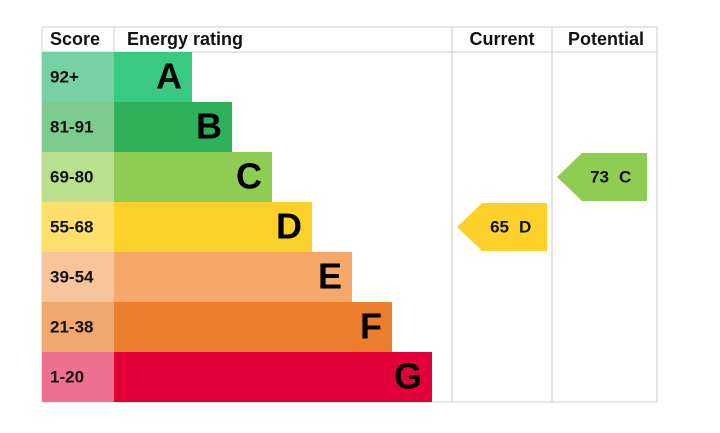  What do you see at coordinates (71, 176) in the screenshot?
I see `score-label: 69-80` at bounding box center [71, 176].